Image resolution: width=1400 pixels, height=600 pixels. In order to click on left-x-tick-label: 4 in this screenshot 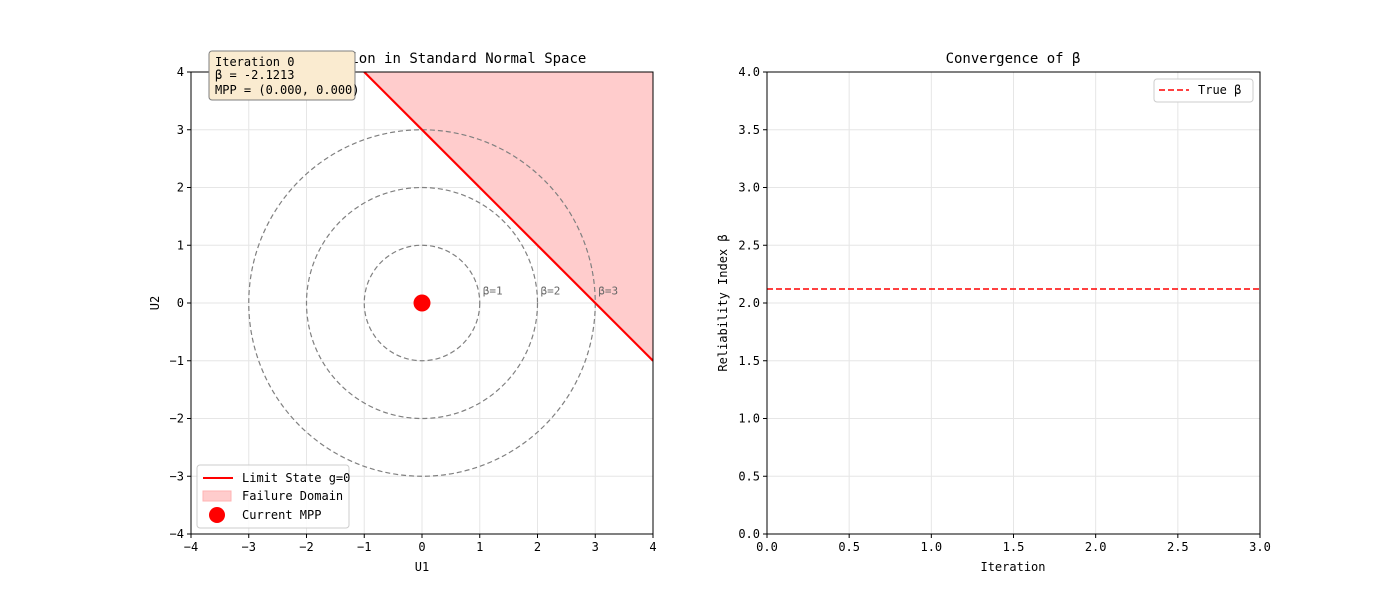, I will do `click(652, 547)`.